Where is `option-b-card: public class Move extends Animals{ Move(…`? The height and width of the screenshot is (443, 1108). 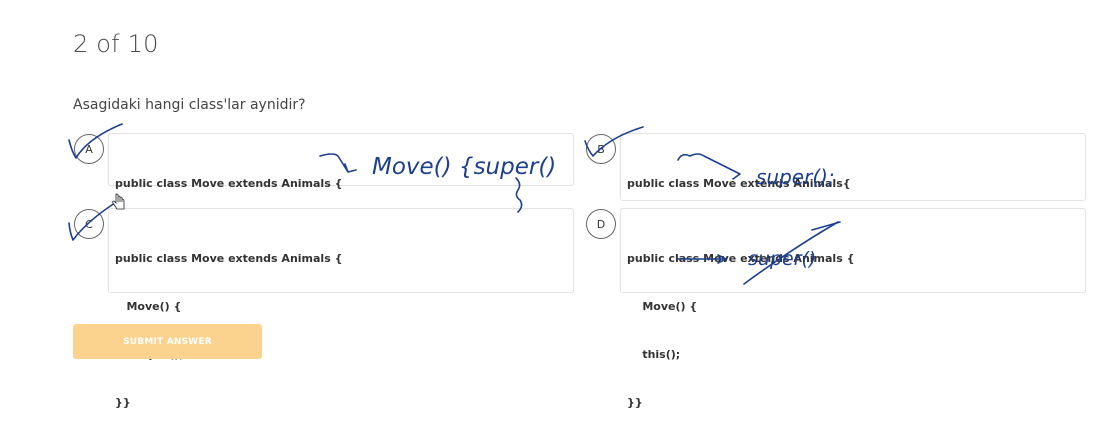 option-b-card: public class Move extends Animals{ Move(… is located at coordinates (853, 209).